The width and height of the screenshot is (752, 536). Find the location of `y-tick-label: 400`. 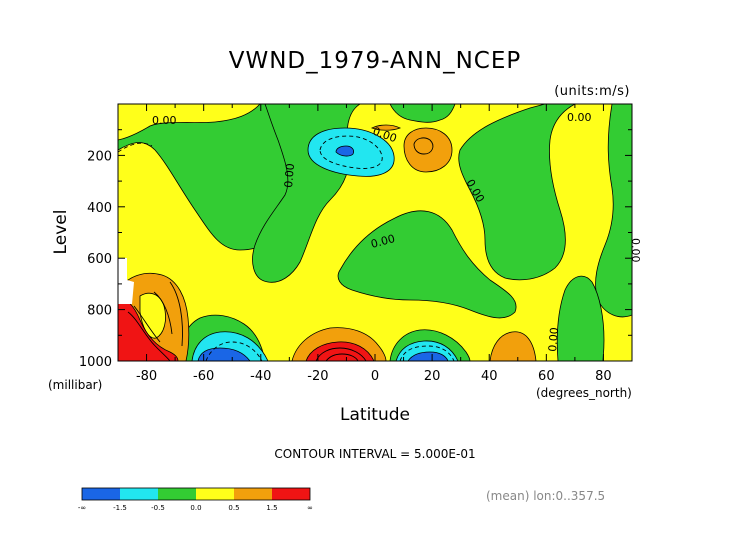

y-tick-label: 400 is located at coordinates (99, 208).